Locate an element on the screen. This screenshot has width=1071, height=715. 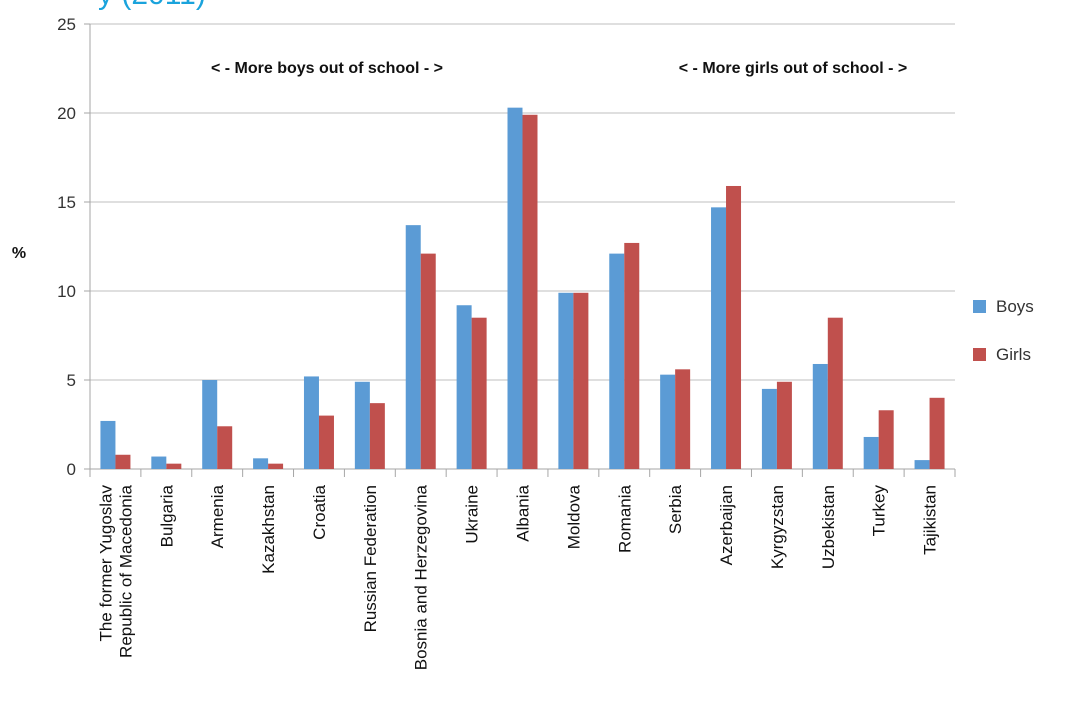
category-label: Kazakhstan is located at coordinates (268, 529).